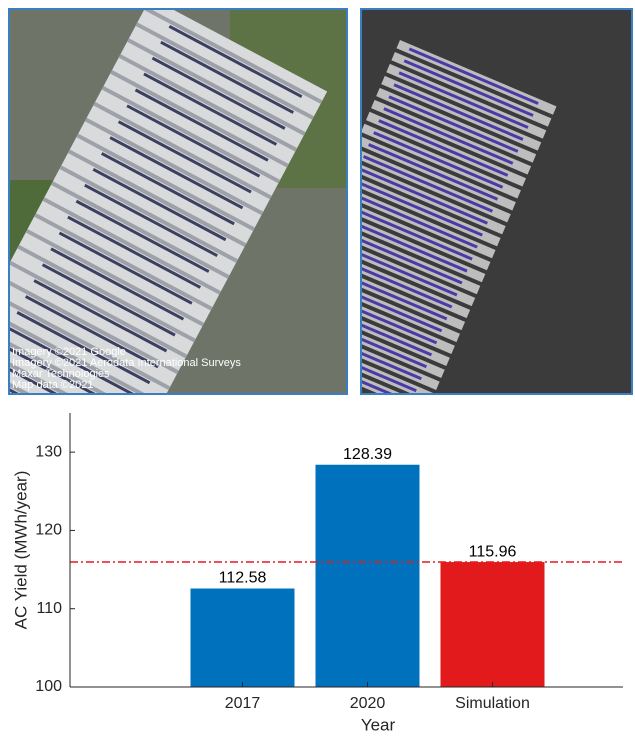 The width and height of the screenshot is (635, 743). I want to click on y-axis-title: AC Yield (MWh/year), so click(20, 550).